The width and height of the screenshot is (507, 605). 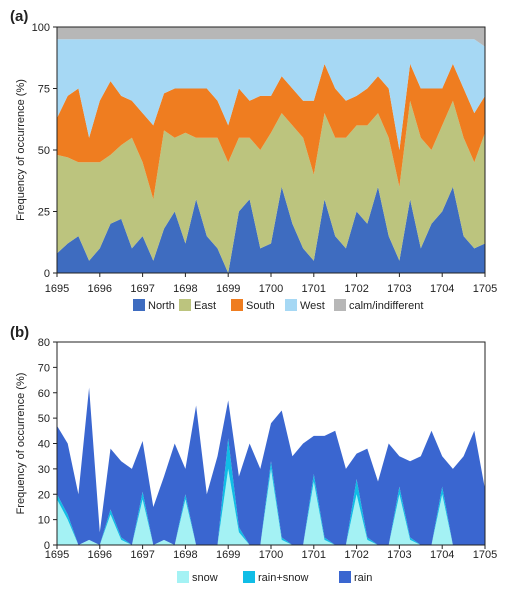 What do you see at coordinates (205, 578) in the screenshot?
I see `legend-label: snow` at bounding box center [205, 578].